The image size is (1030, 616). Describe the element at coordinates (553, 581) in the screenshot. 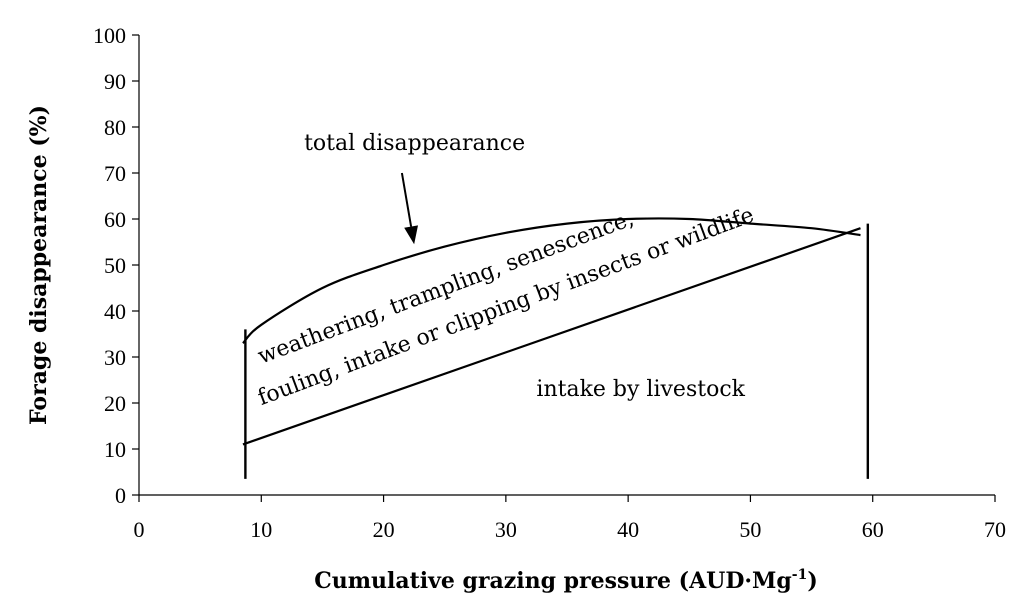

I see `x-axis-title-main: Cumulative grazing pressure (AUD·Mg` at that location.